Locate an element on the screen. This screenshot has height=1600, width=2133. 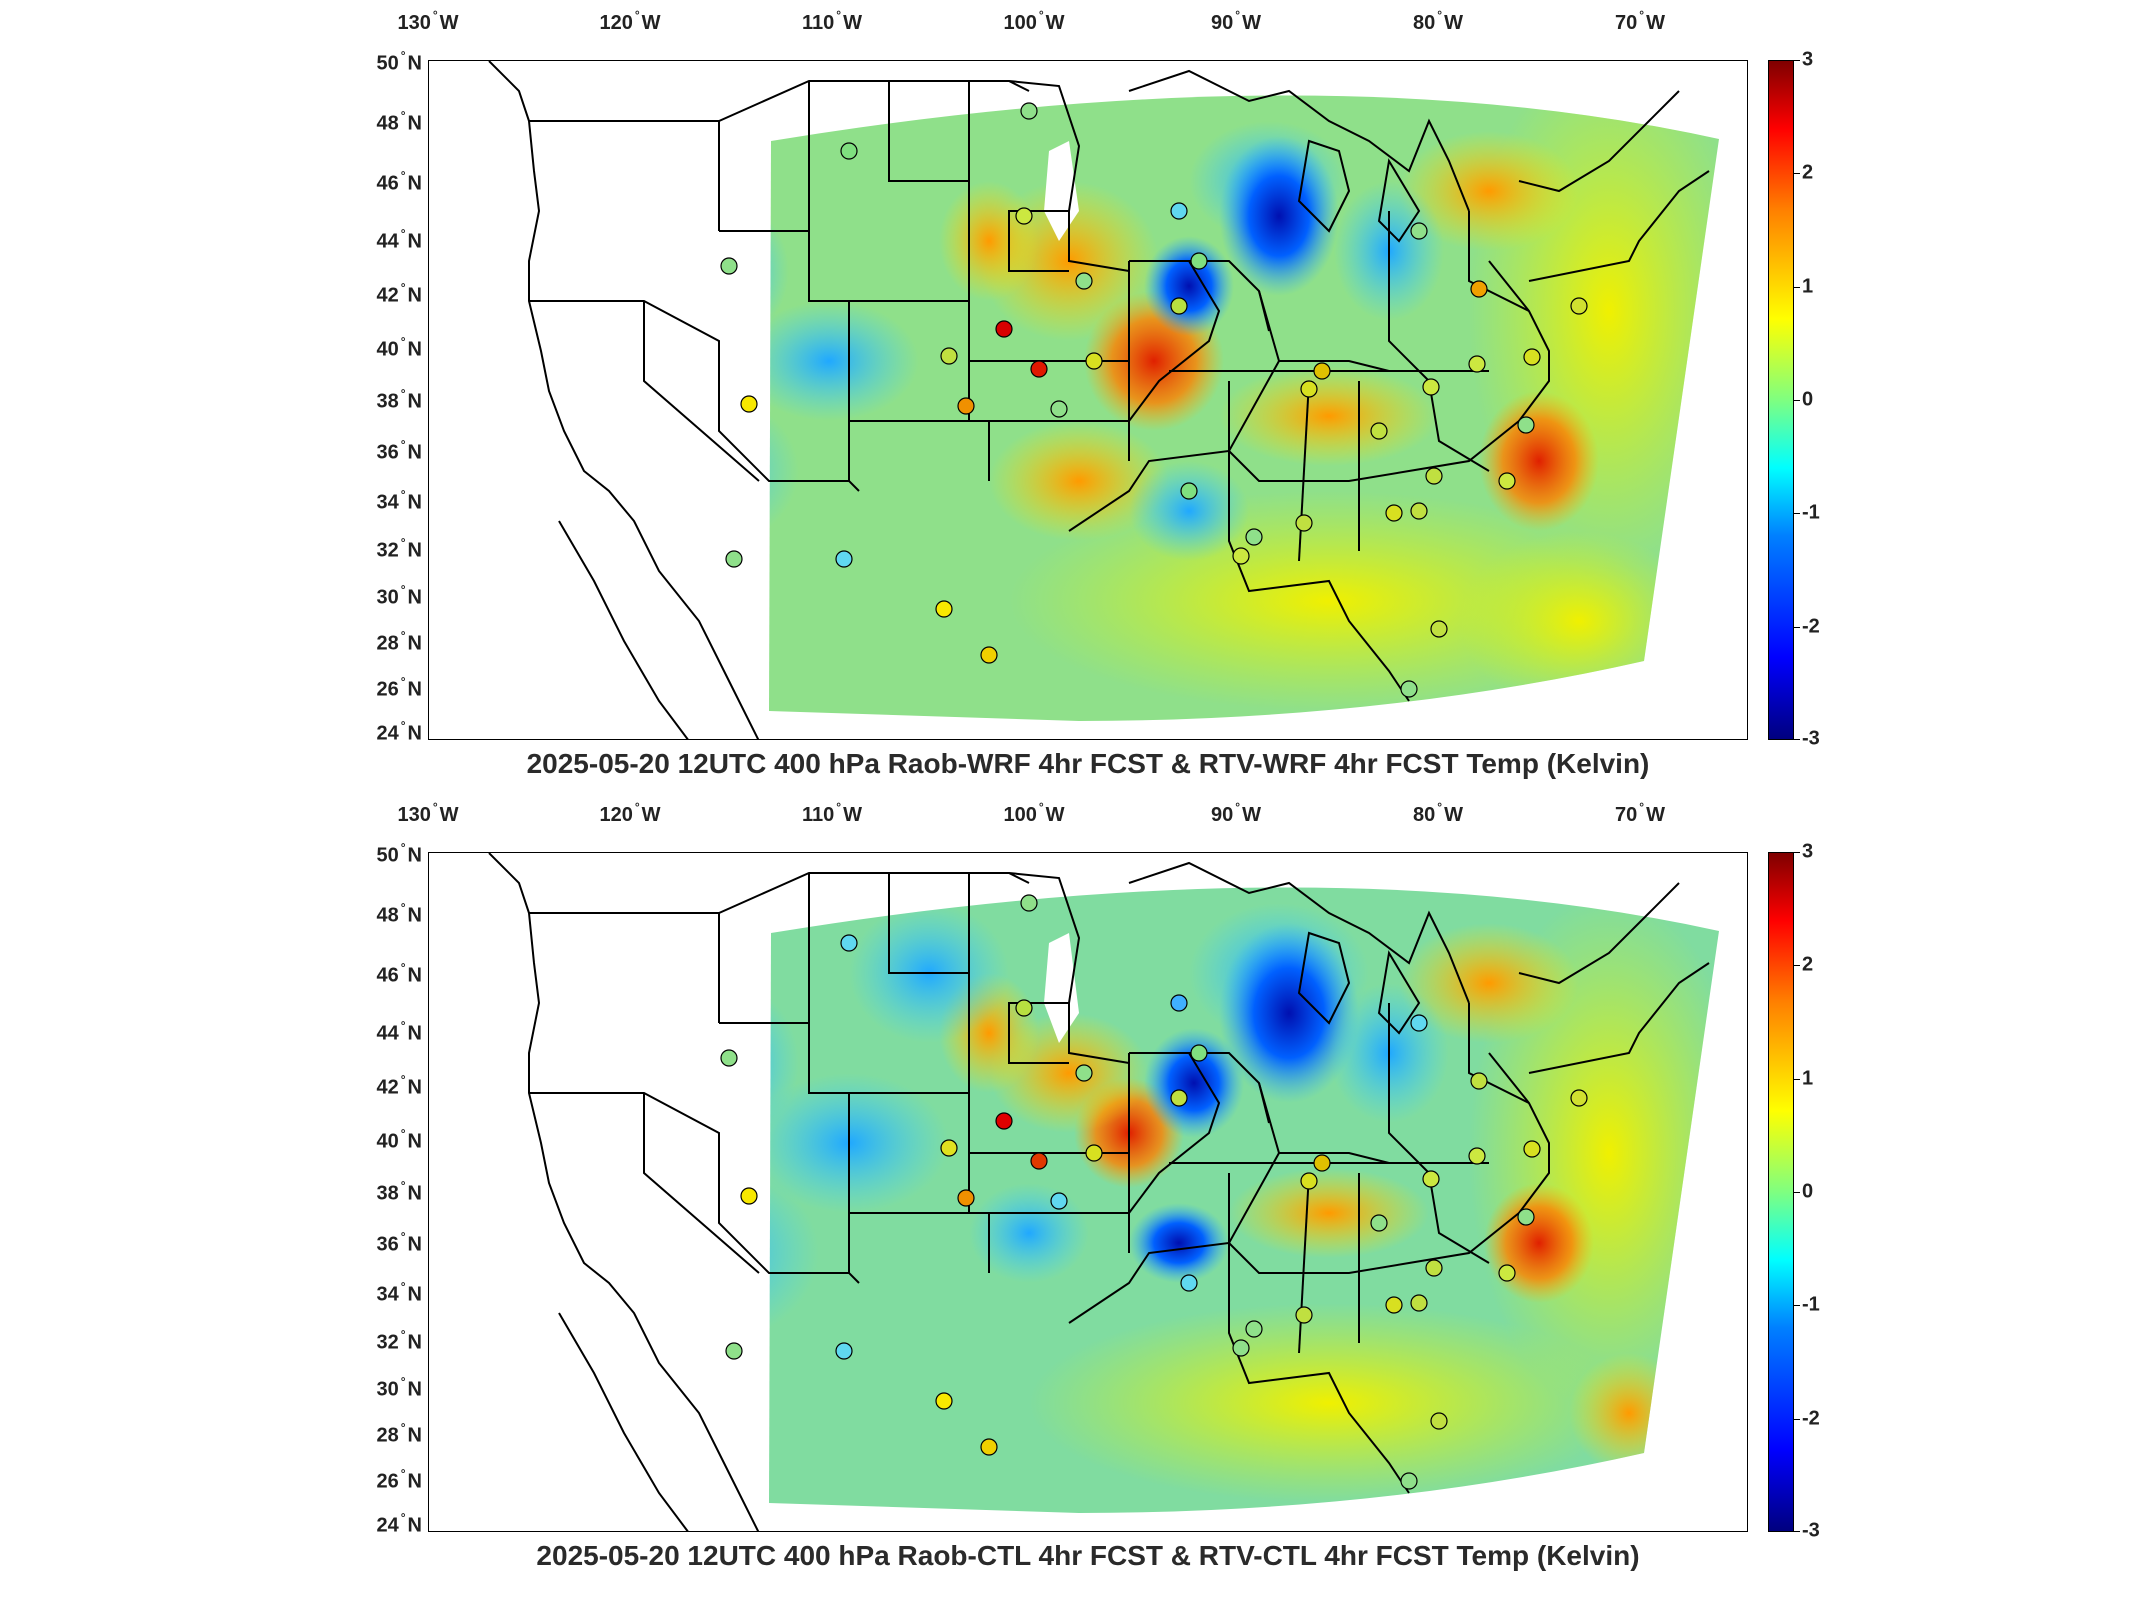
lat-tick: 38 ° N is located at coordinates (399, 1191).